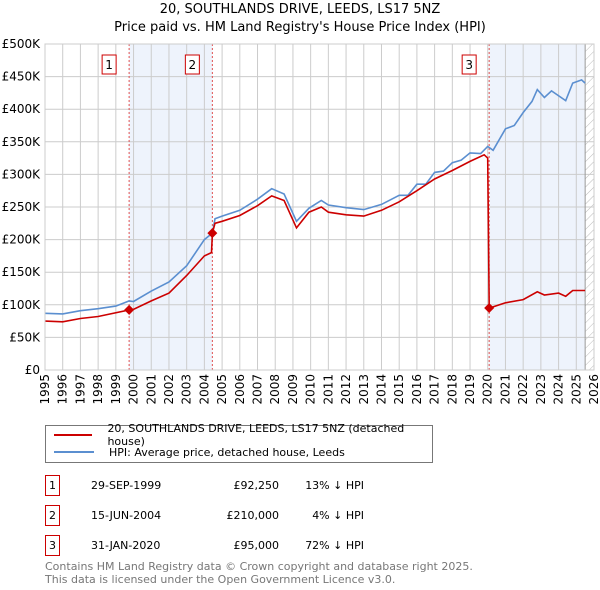 This screenshot has height=590, width=600. Describe the element at coordinates (204, 389) in the screenshot. I see `x-tick-label: 2004` at that location.